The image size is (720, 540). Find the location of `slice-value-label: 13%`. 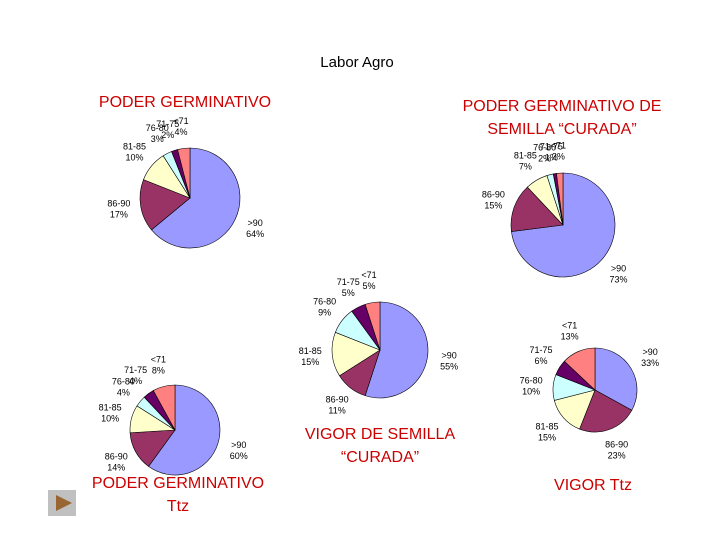

slice-value-label: 13% is located at coordinates (570, 337).